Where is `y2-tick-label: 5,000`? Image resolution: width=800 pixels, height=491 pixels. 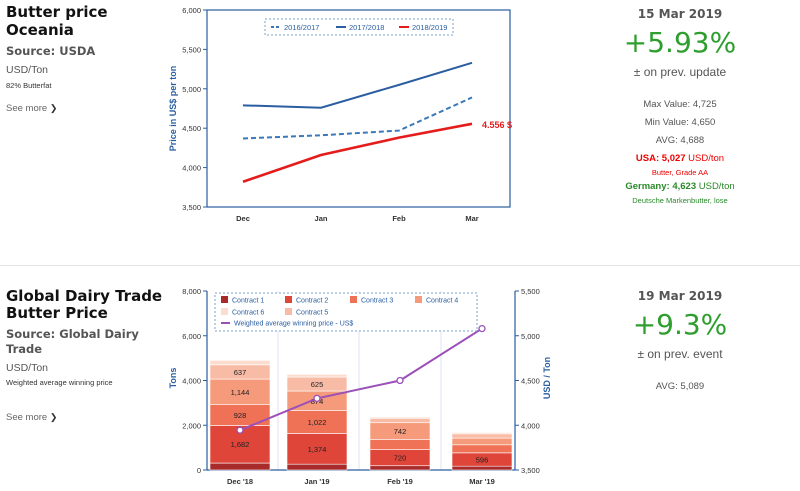
y2-tick-label: 5,000 is located at coordinates (530, 336).